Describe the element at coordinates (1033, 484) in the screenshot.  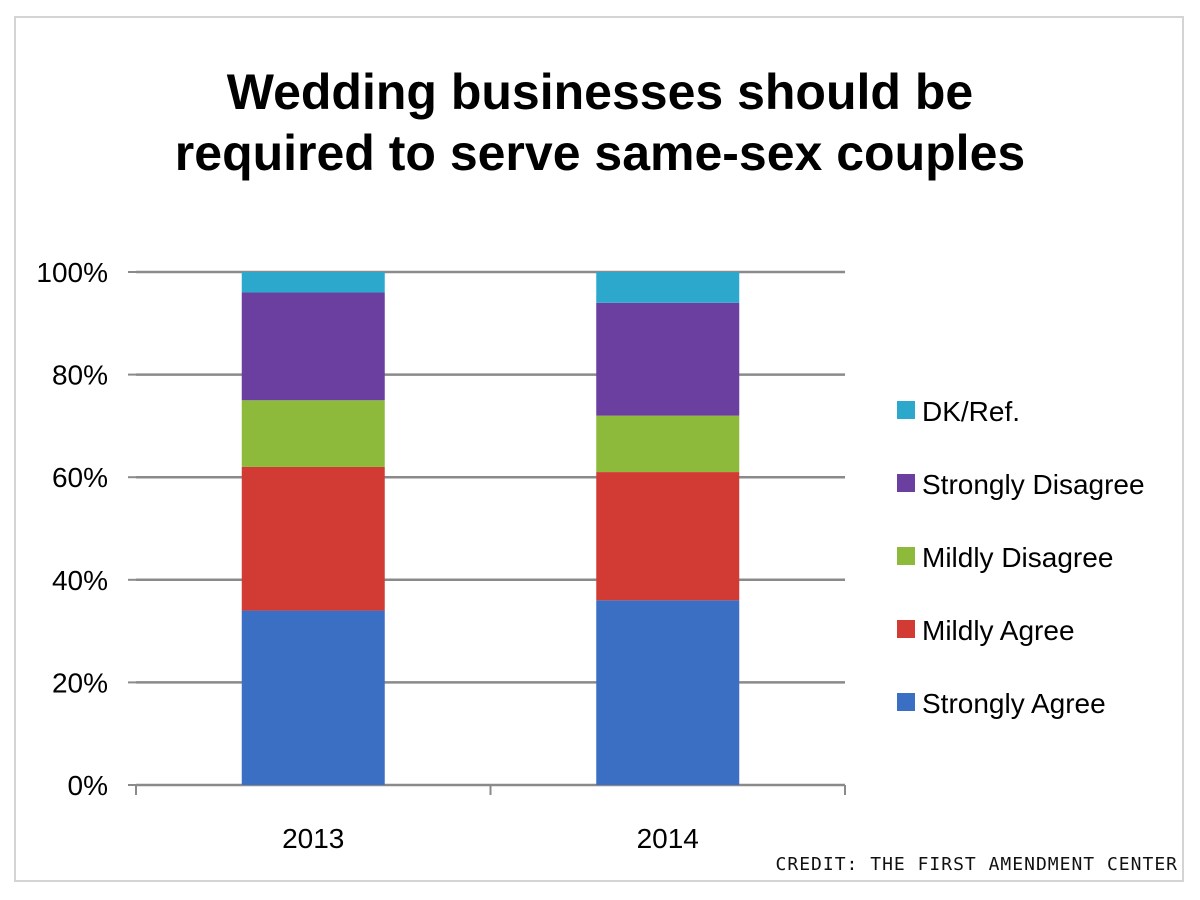
I see `legend-label: Strongly Disagree` at that location.